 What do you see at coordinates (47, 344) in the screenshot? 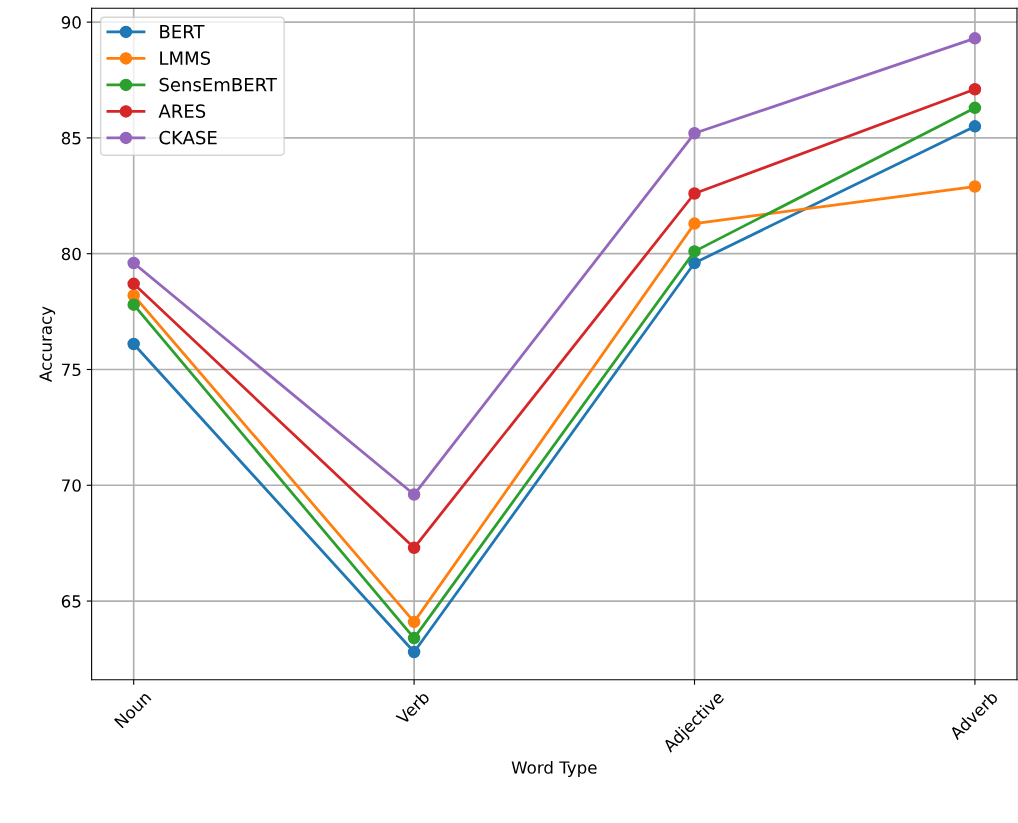
I see `y-axis-title: Accuracy` at bounding box center [47, 344].